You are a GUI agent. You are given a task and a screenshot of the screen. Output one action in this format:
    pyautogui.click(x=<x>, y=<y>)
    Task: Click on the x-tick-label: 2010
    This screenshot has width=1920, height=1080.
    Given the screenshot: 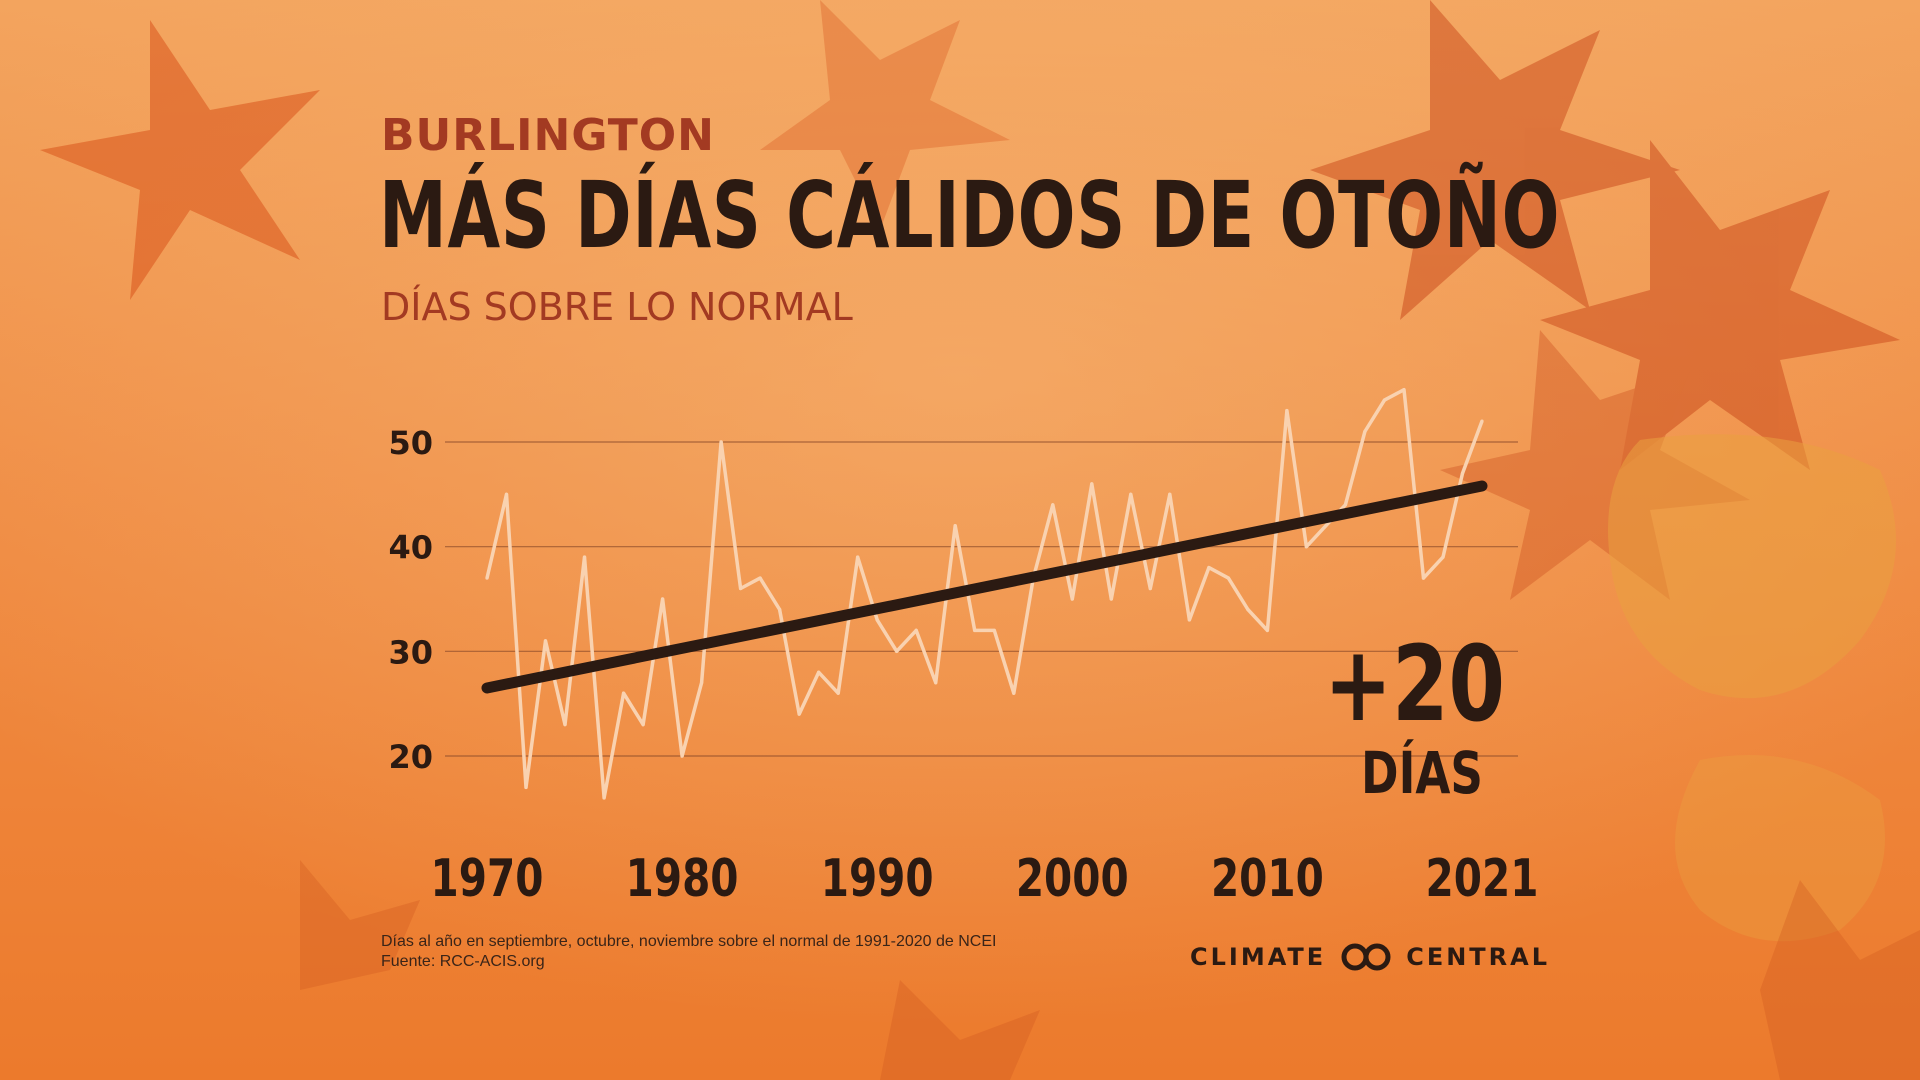 What is the action you would take?
    pyautogui.click(x=1267, y=878)
    